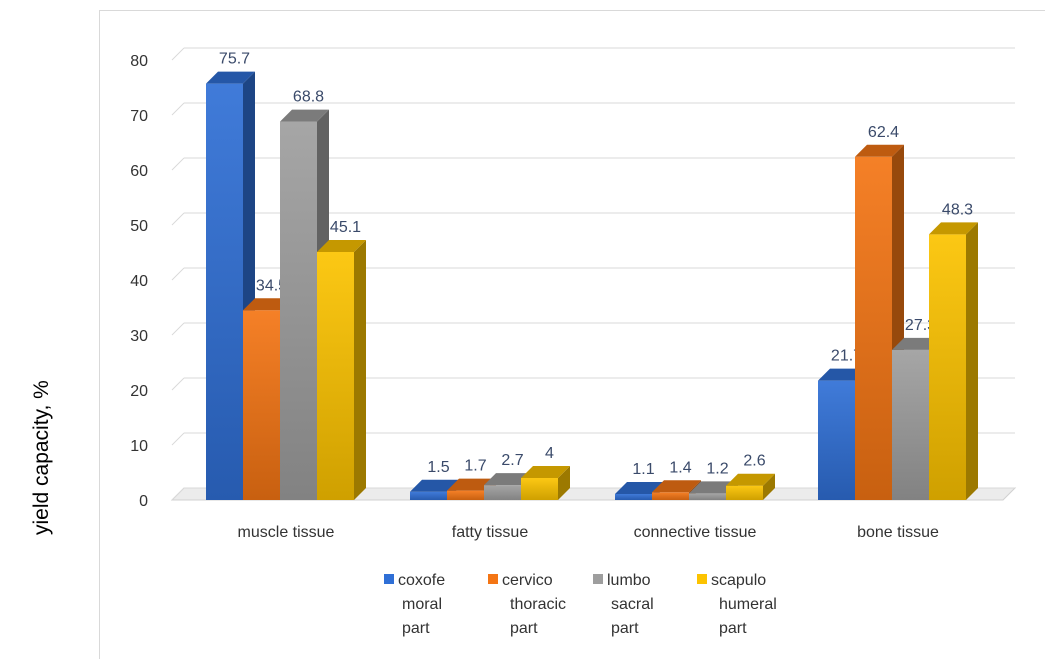 This screenshot has height=660, width=1046. What do you see at coordinates (143, 501) in the screenshot?
I see `y-tick-label: 0` at bounding box center [143, 501].